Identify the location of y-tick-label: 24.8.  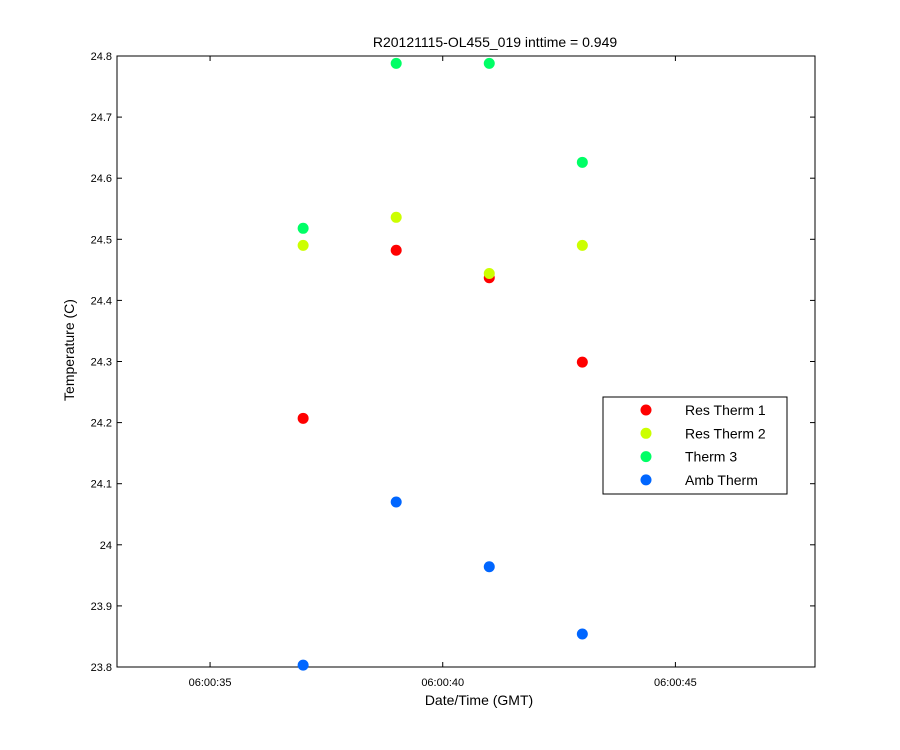
(101, 57).